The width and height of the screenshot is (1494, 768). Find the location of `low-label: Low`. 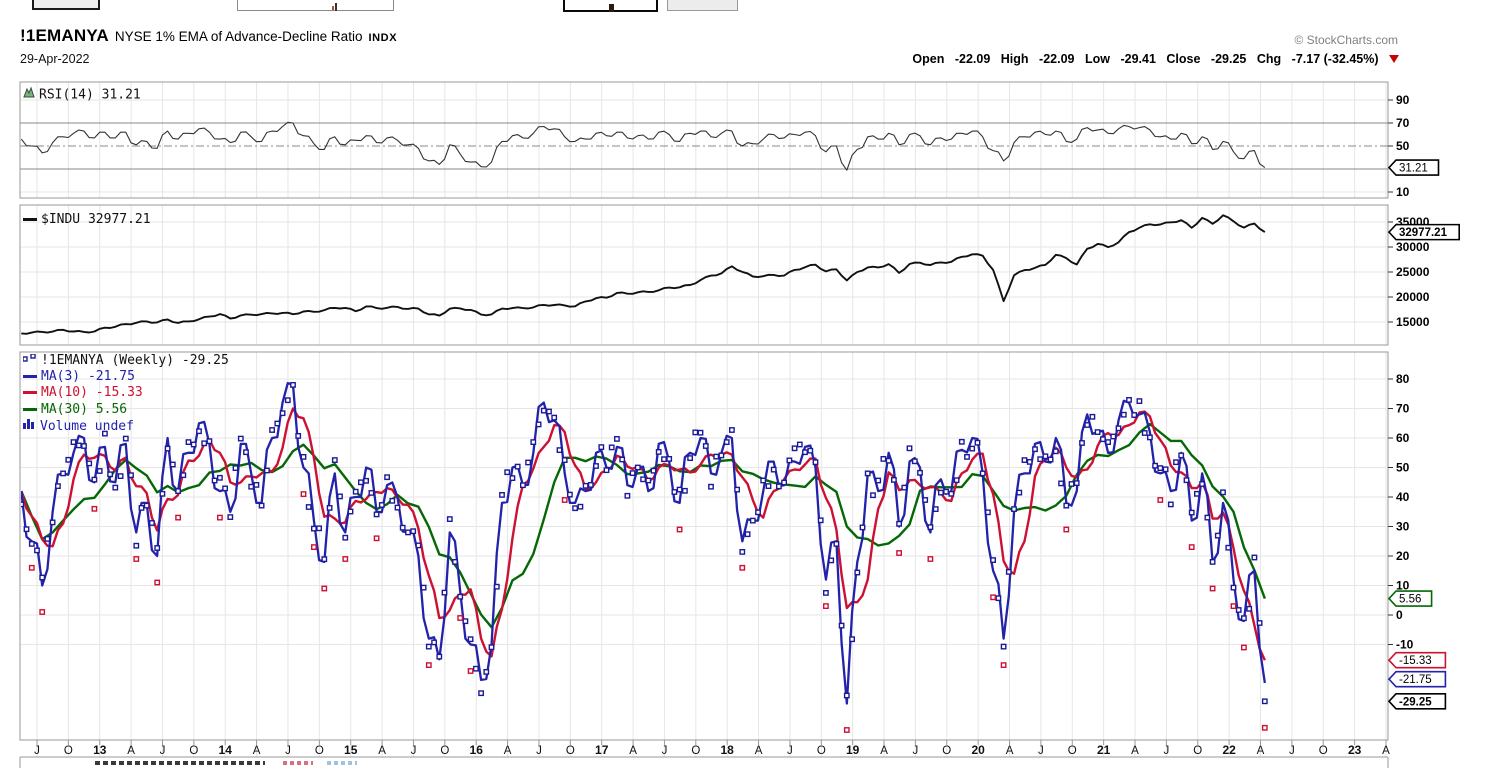

low-label: Low is located at coordinates (1097, 59).